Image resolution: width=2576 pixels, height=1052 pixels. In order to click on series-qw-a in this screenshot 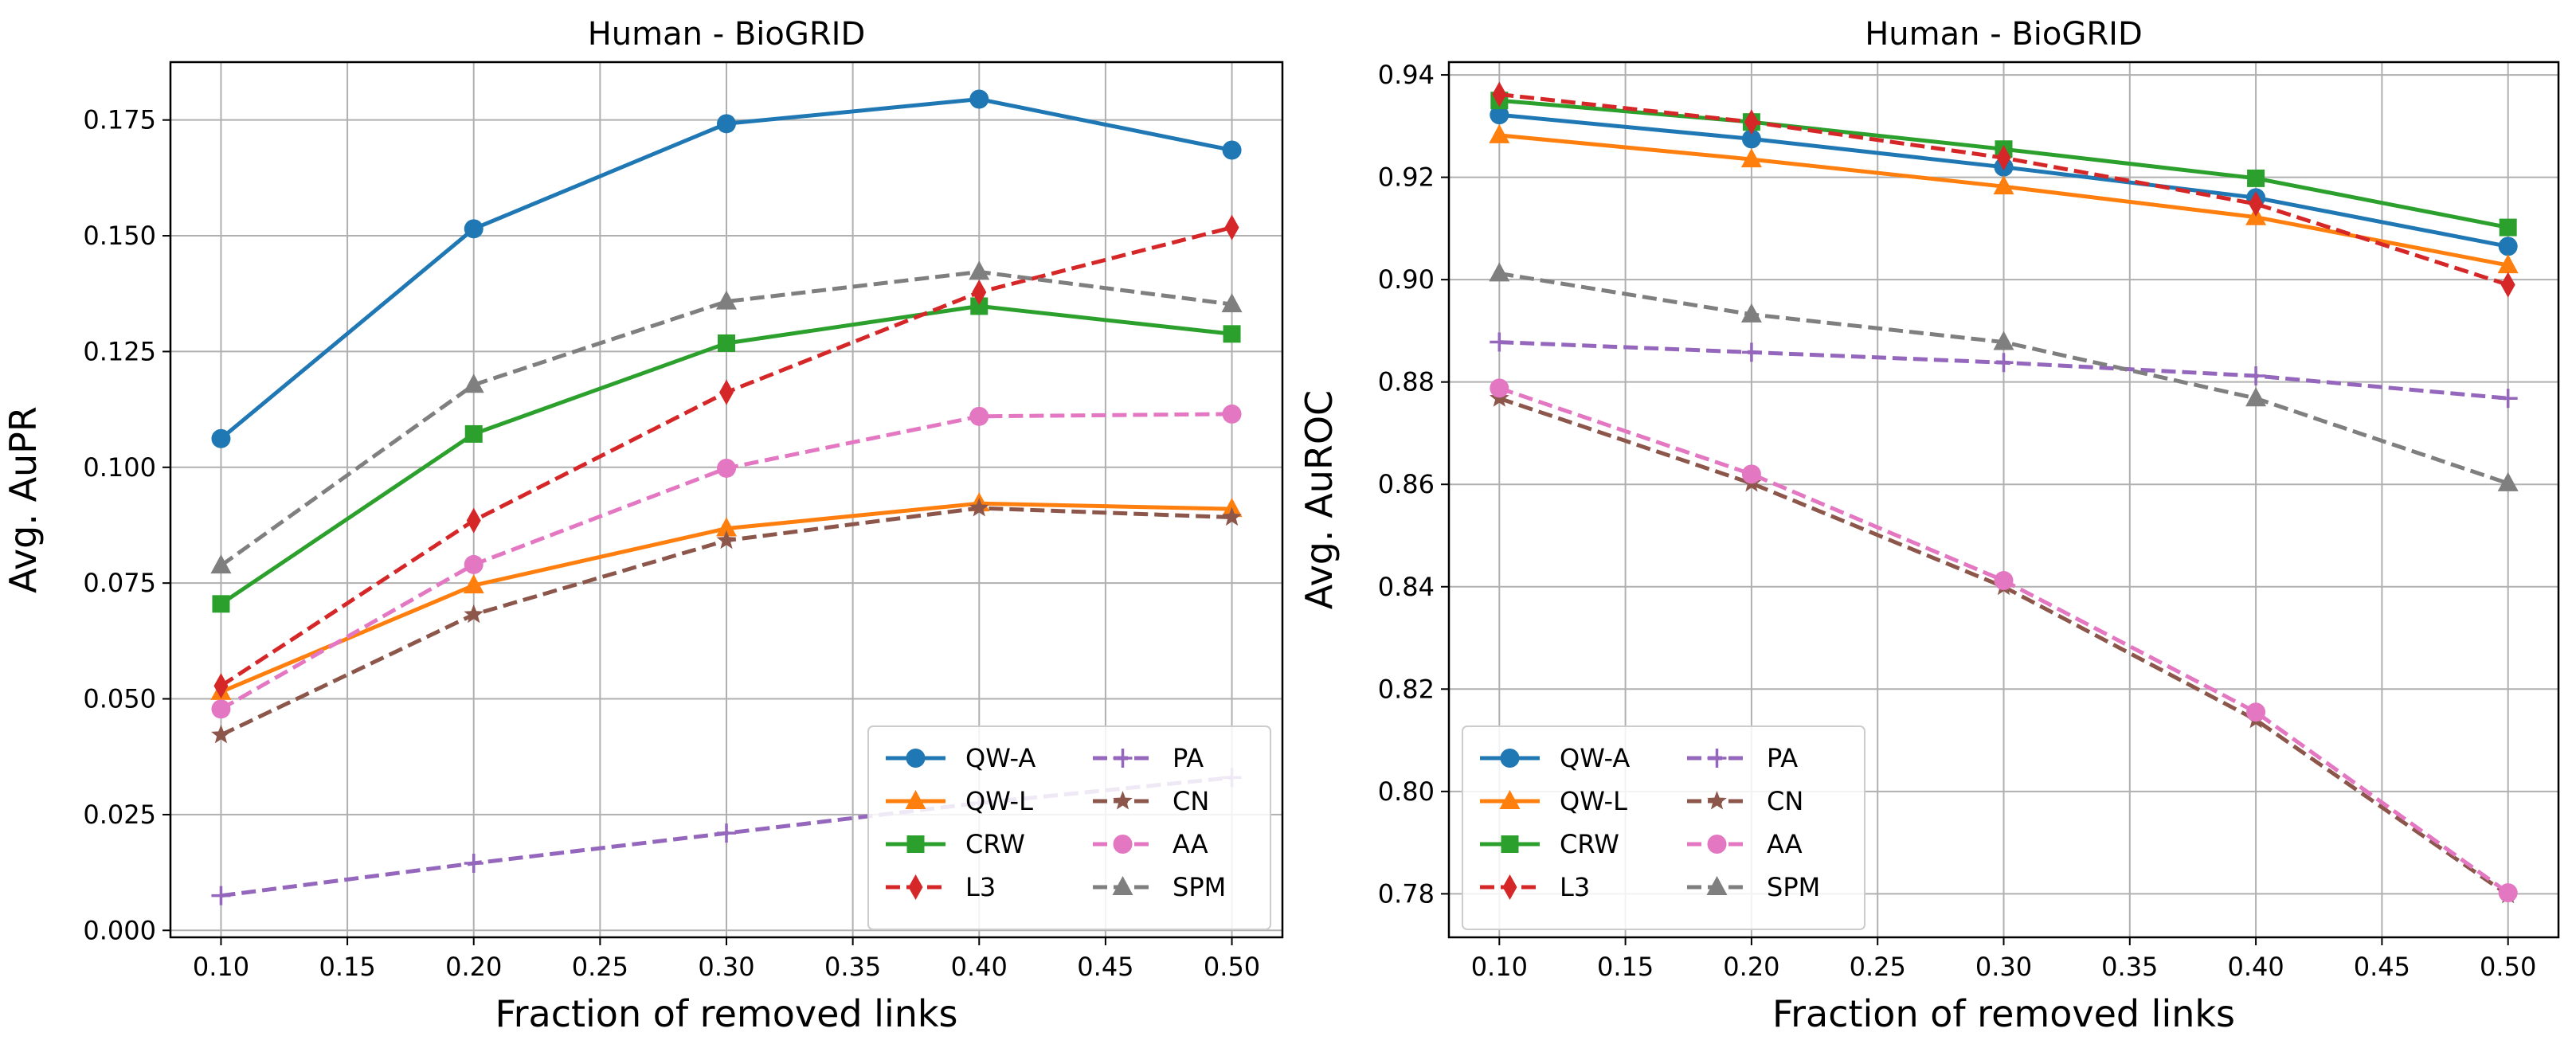, I will do `click(726, 269)`.